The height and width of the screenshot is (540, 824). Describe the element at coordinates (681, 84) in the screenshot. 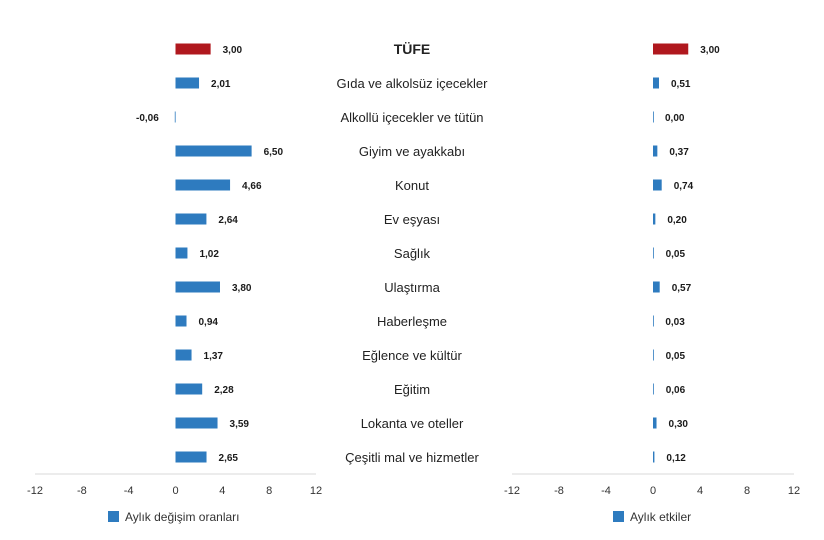

I see `impact-value-label: 0,51` at that location.